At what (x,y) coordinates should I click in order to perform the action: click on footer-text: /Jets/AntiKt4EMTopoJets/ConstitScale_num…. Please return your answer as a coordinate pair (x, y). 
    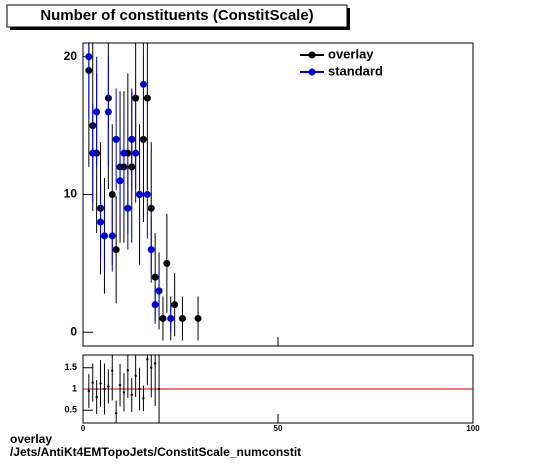
    Looking at the image, I should click on (155, 452).